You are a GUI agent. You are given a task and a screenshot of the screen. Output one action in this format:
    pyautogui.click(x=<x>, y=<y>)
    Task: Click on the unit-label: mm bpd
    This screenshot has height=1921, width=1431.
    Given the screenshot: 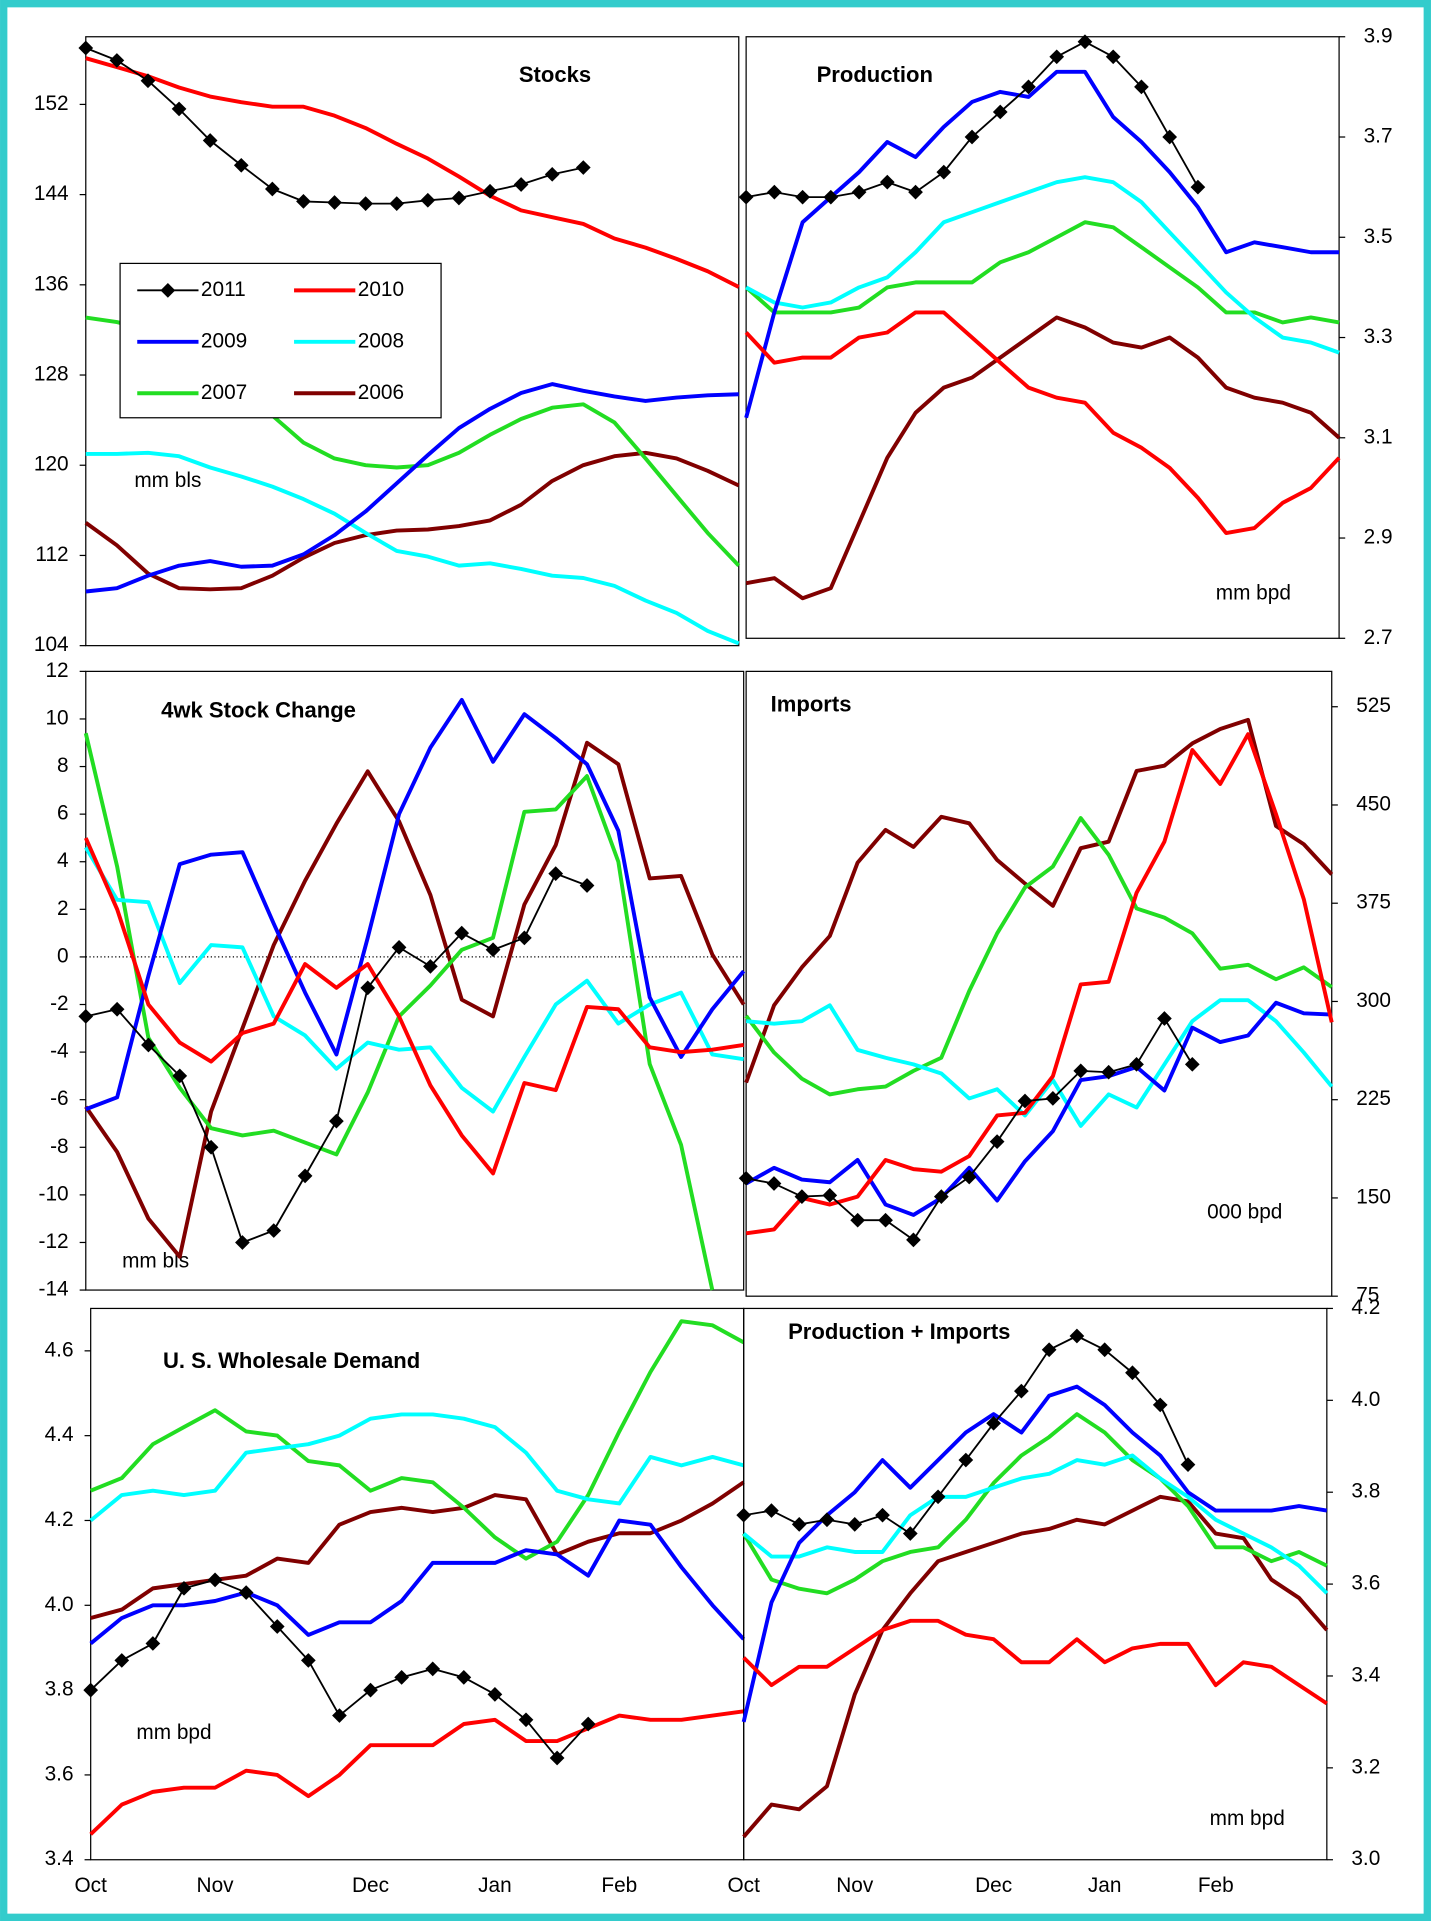 What is the action you would take?
    pyautogui.click(x=1253, y=593)
    